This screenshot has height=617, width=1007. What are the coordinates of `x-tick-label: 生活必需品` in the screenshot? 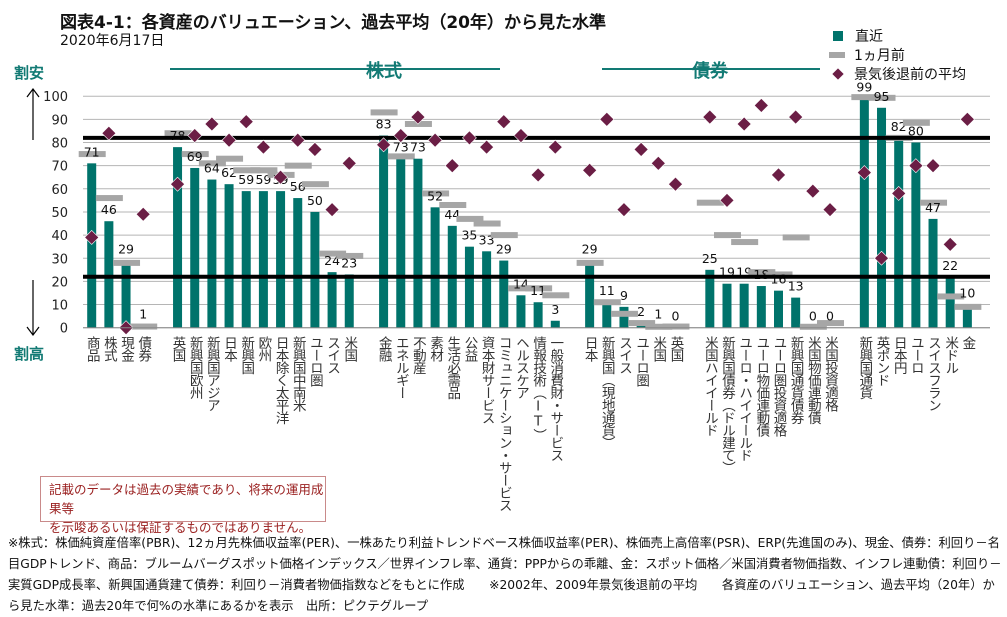 It's located at (452, 367).